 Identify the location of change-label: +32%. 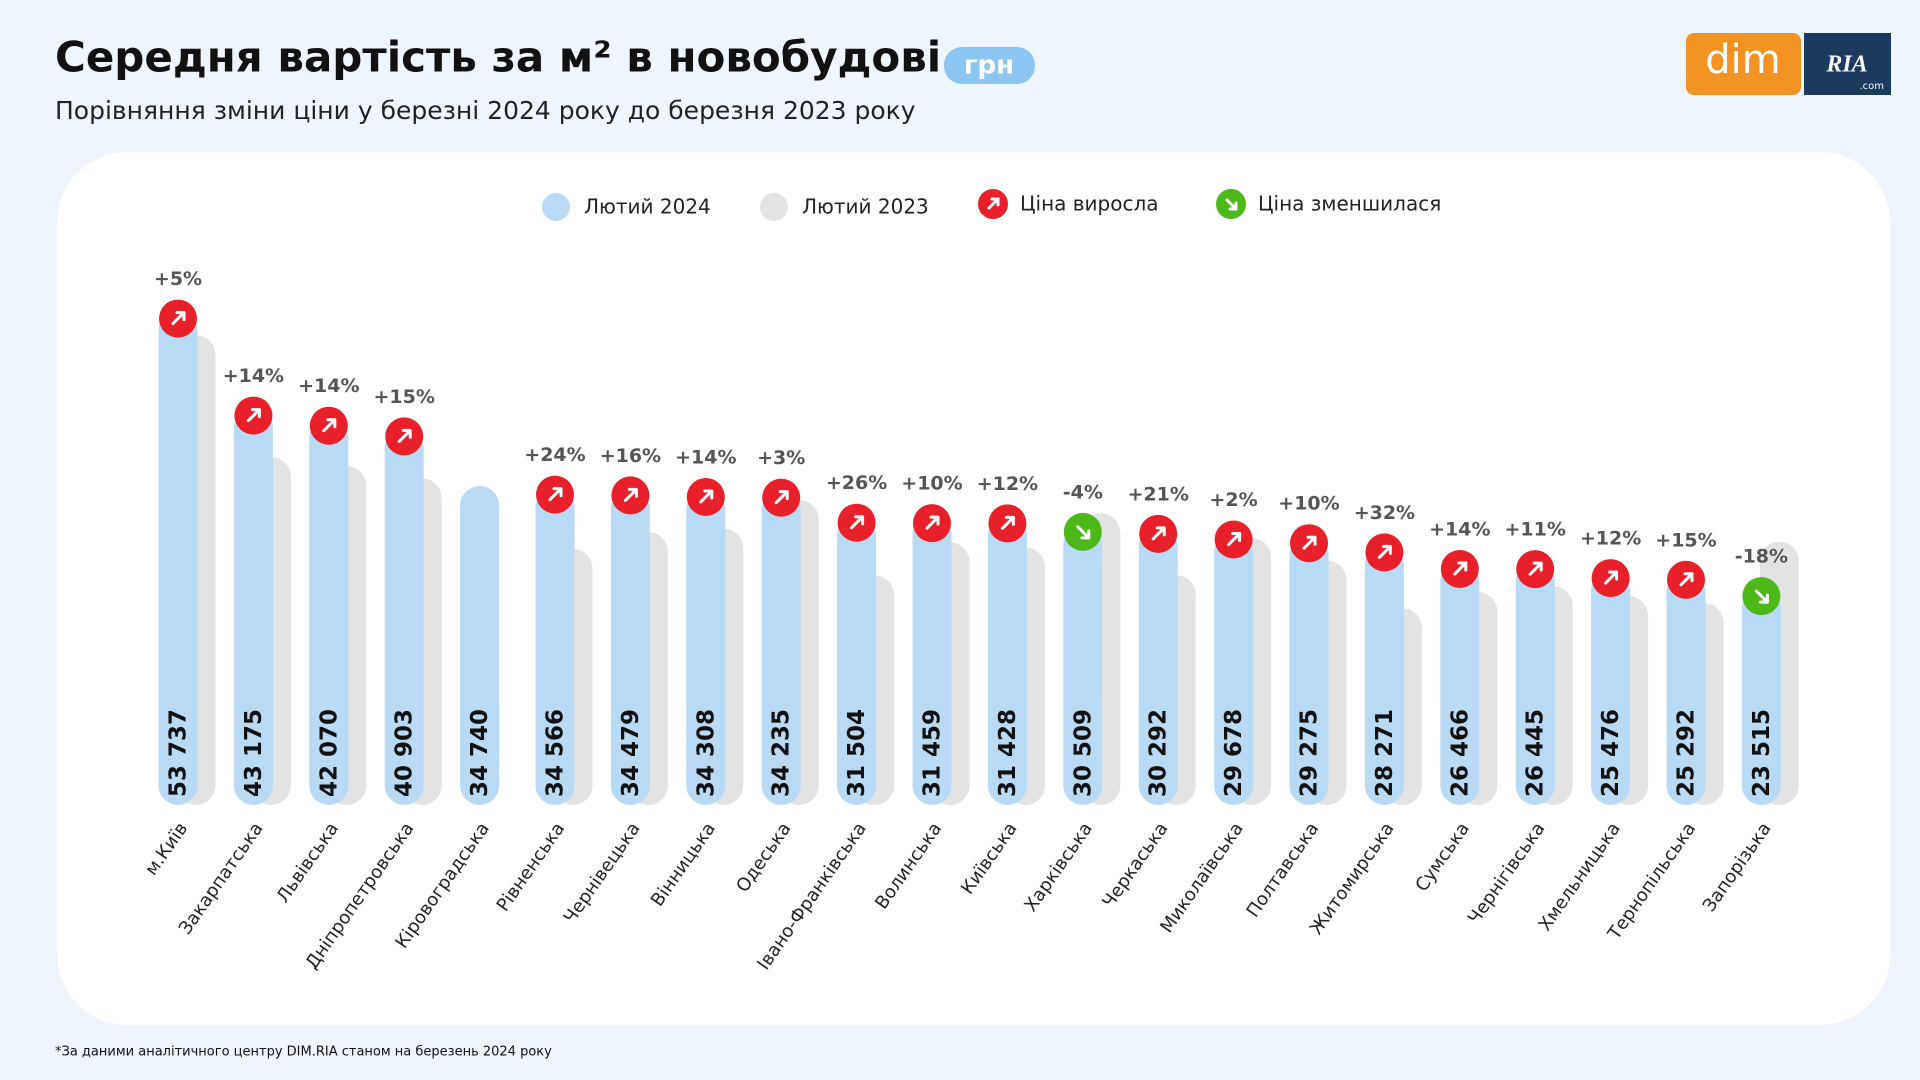
(1384, 513).